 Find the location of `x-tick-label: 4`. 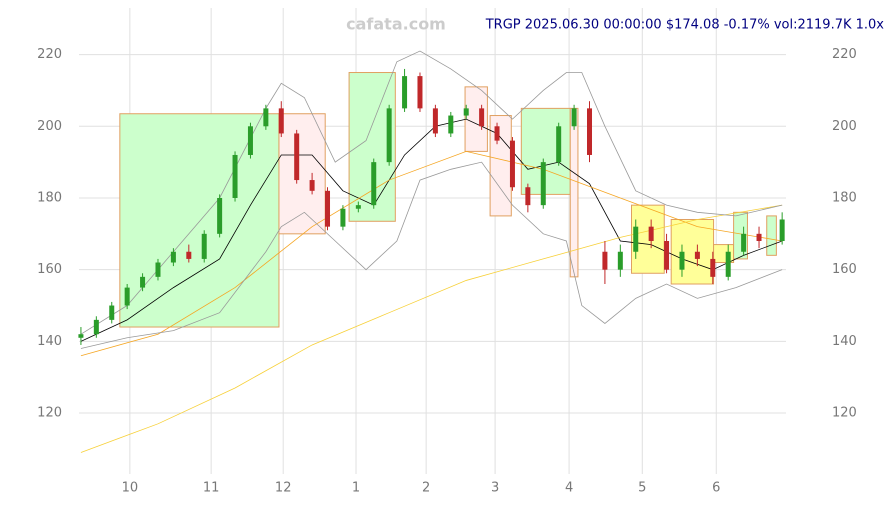

x-tick-label: 4 is located at coordinates (569, 488).